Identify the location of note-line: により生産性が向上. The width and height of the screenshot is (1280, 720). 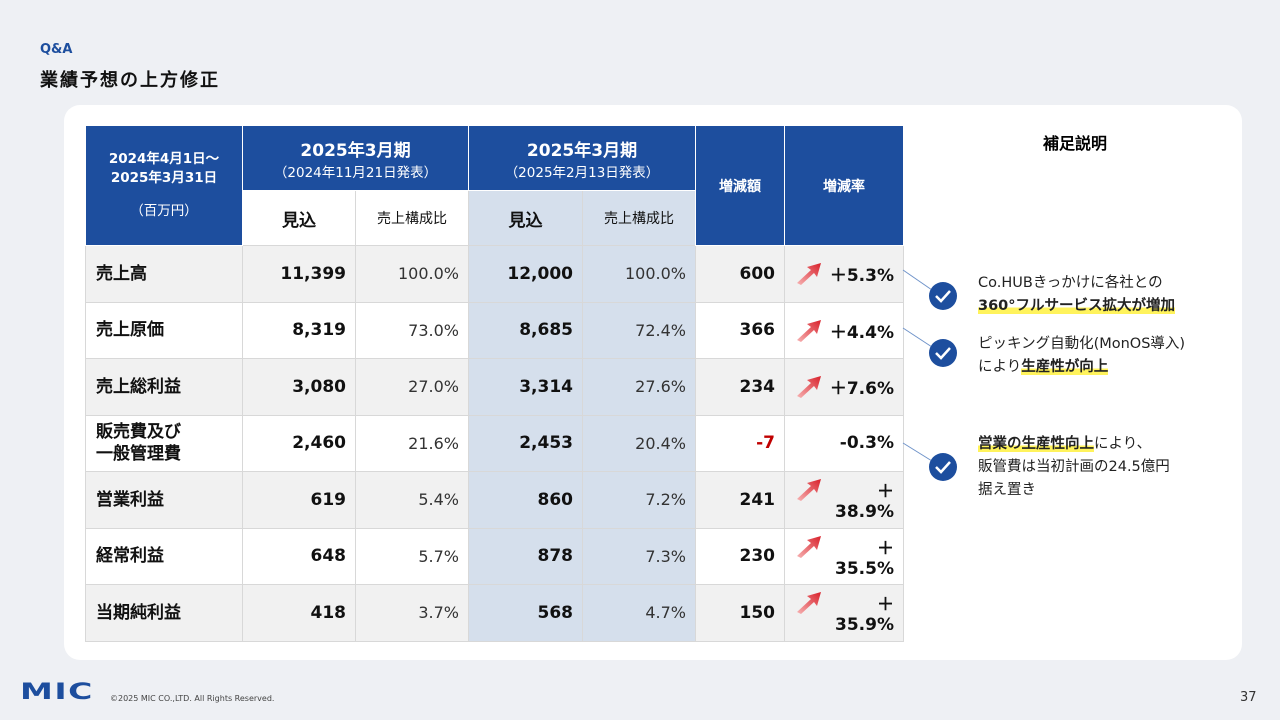
(1081, 367).